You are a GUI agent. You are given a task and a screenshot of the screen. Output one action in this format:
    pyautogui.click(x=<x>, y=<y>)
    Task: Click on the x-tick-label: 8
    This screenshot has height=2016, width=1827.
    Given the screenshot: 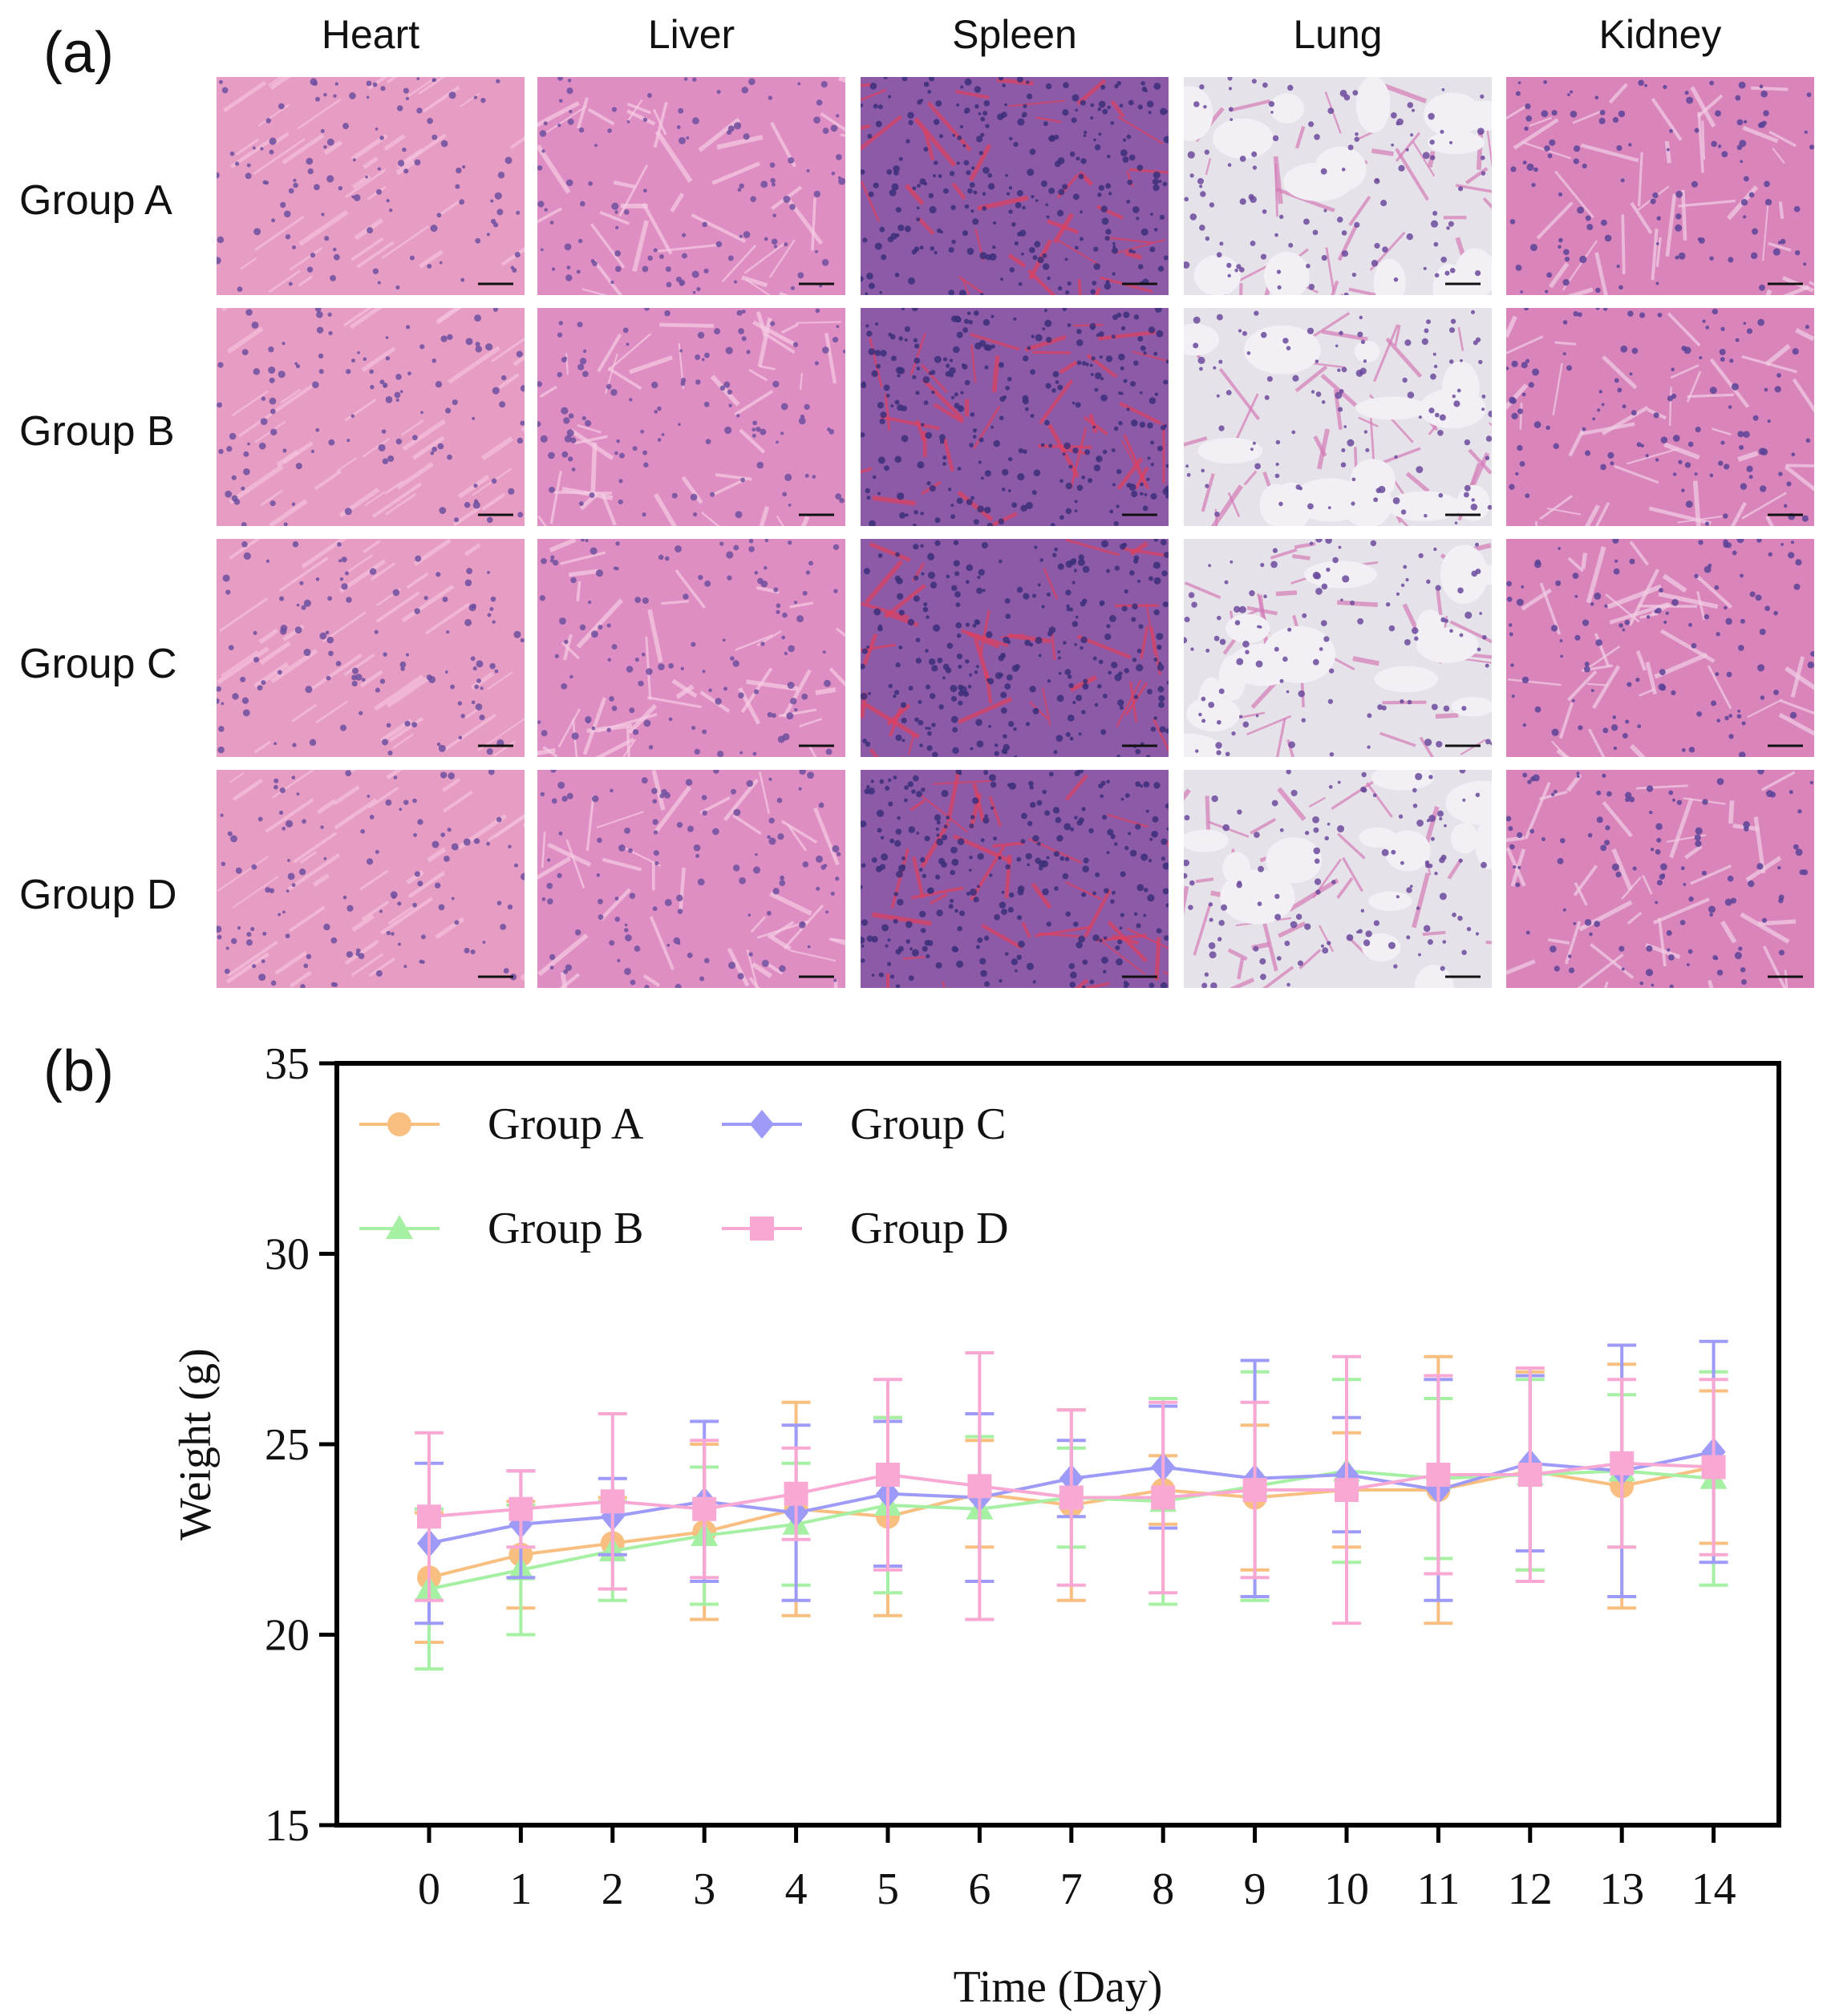 What is the action you would take?
    pyautogui.click(x=1163, y=1889)
    